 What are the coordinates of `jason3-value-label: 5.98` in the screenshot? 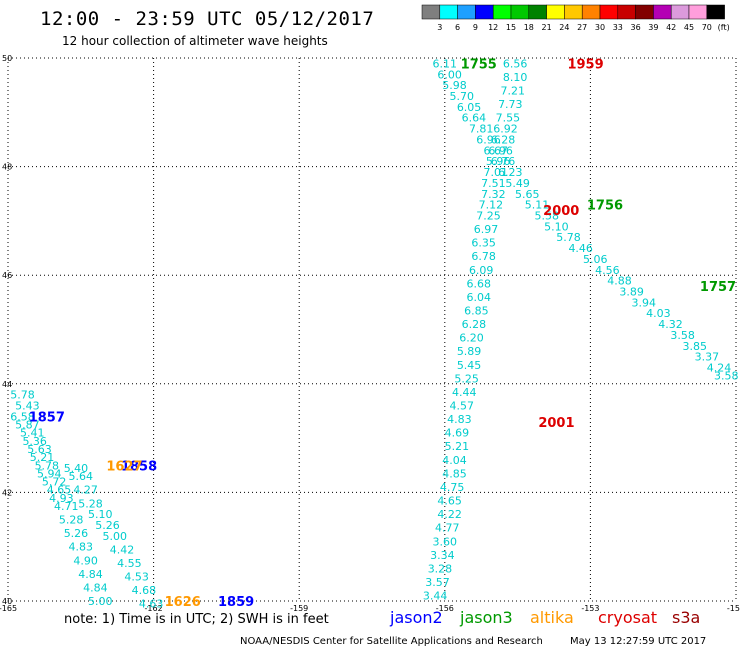 It's located at (454, 85).